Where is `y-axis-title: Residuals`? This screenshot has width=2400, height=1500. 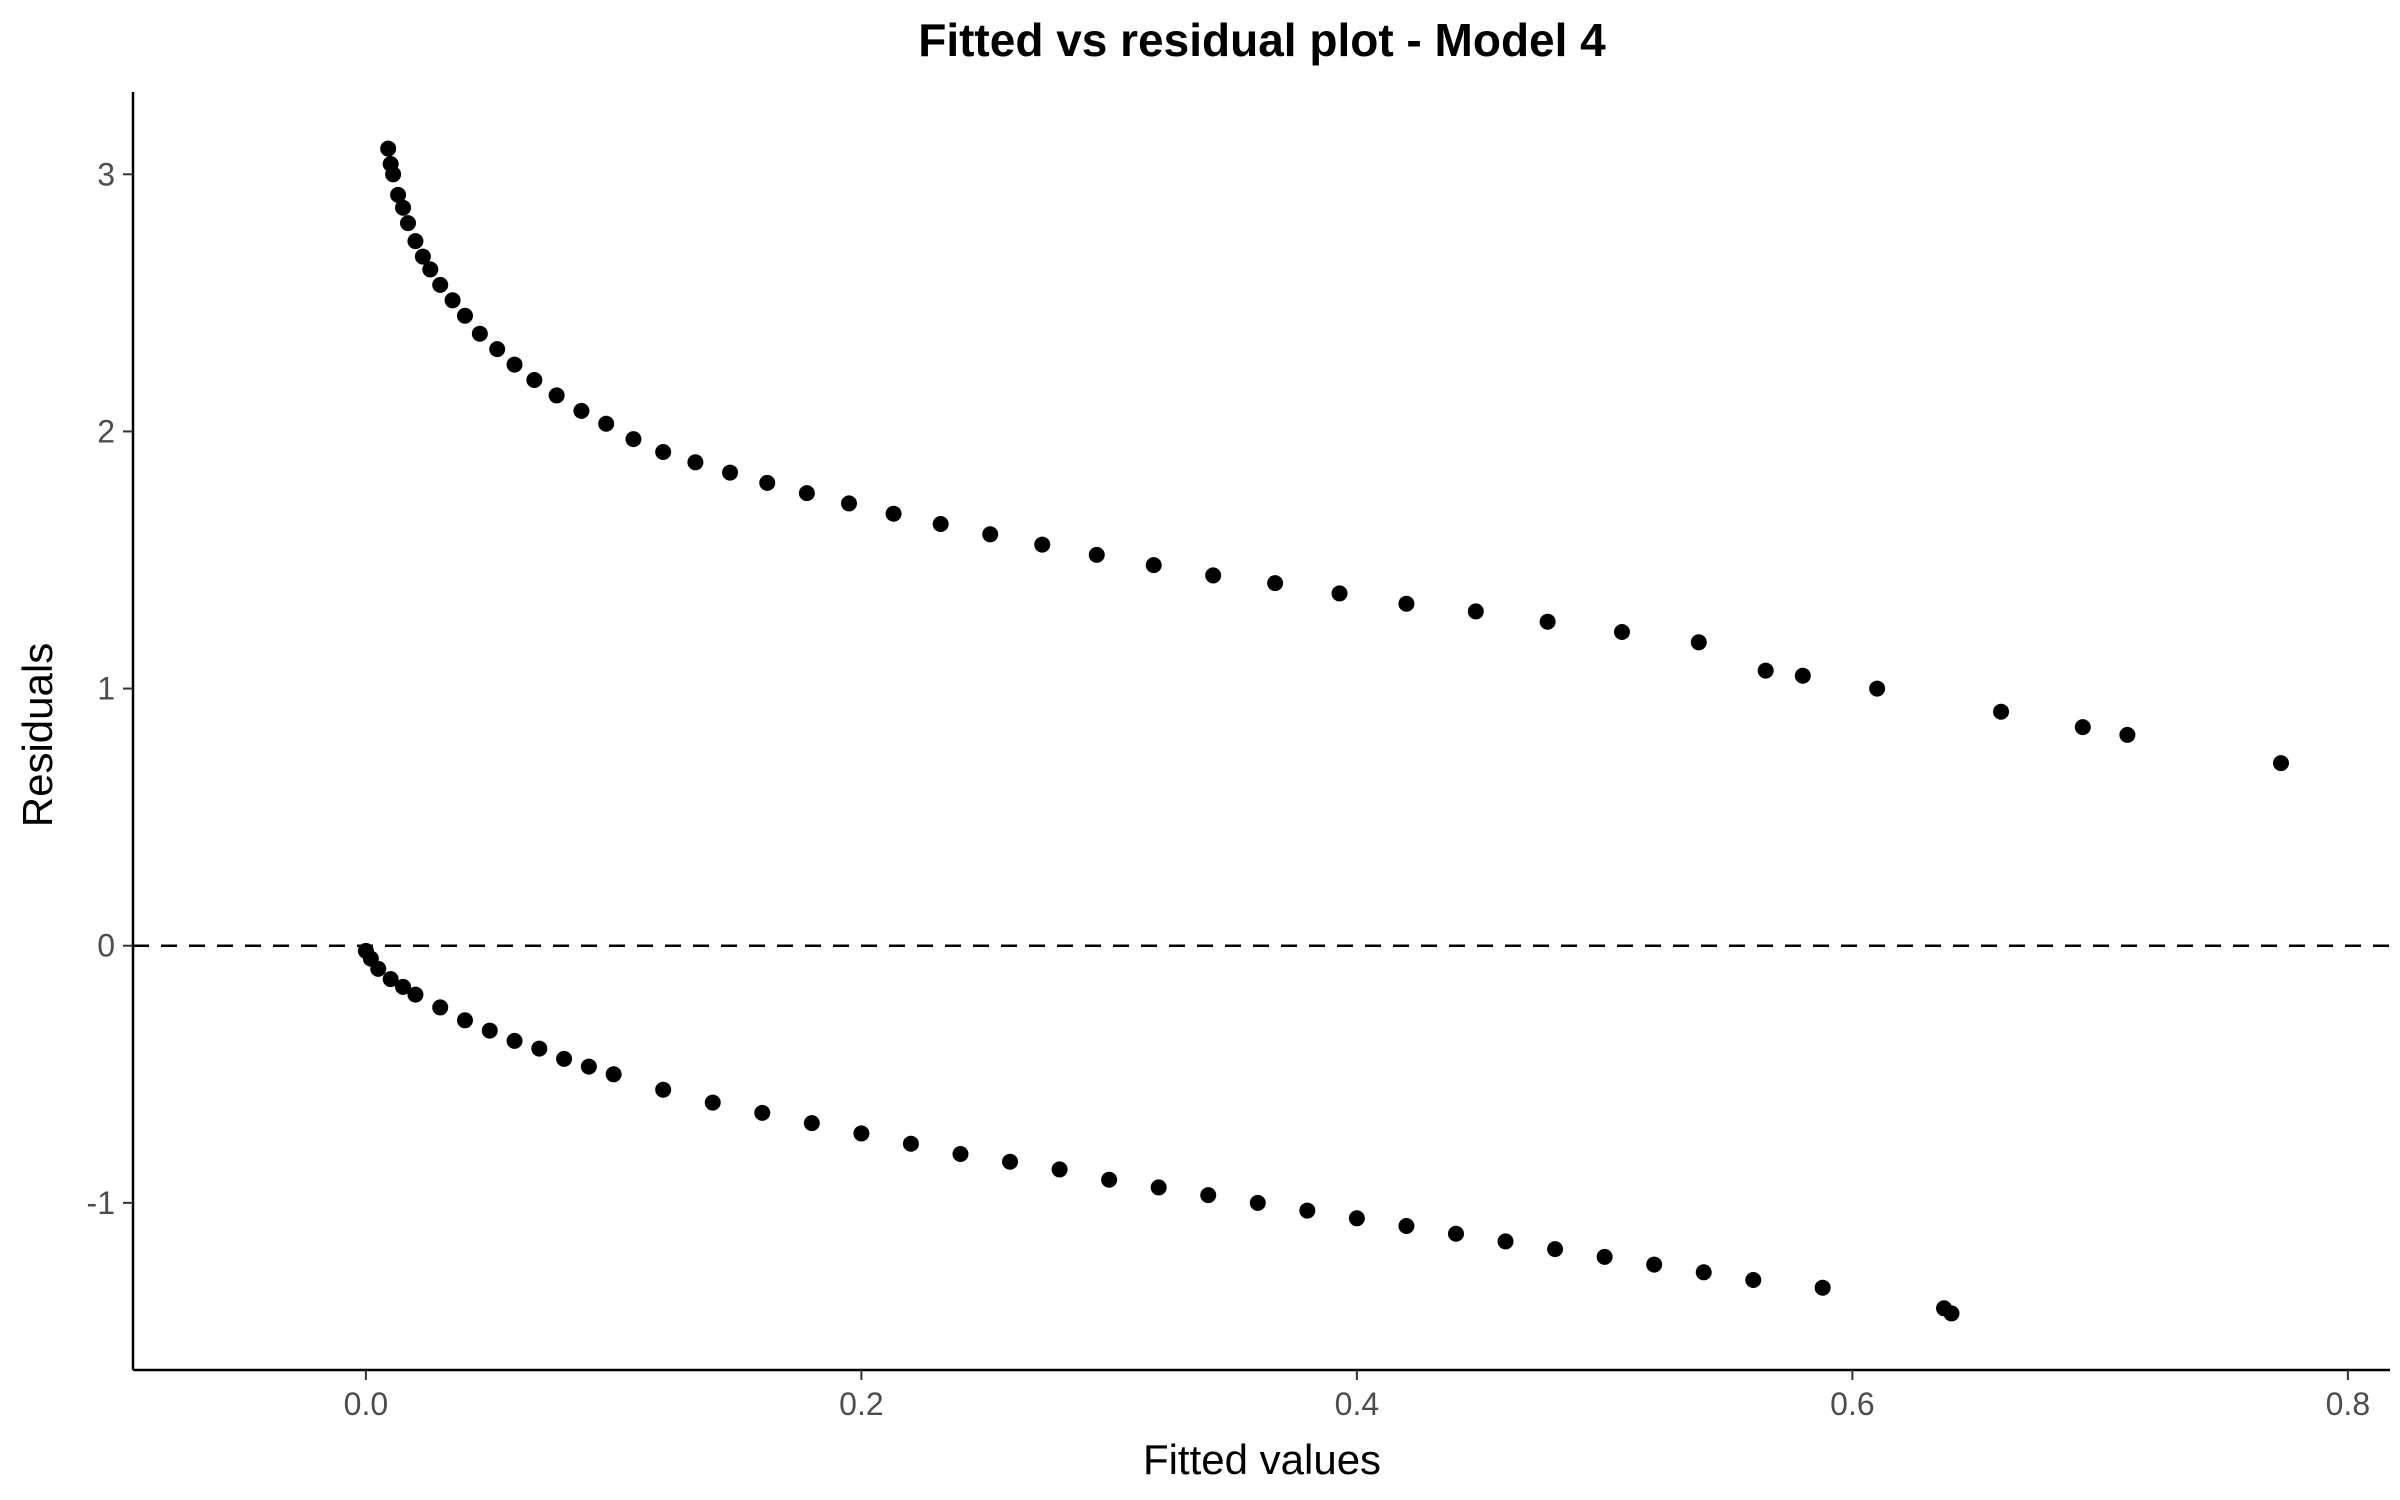
y-axis-title: Residuals is located at coordinates (37, 735).